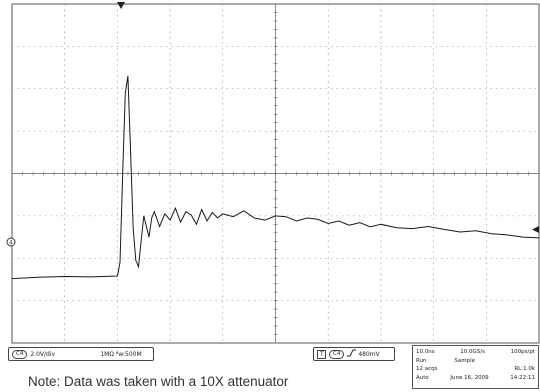 The image size is (540, 392). What do you see at coordinates (321, 354) in the screenshot?
I see `trigger-icon: T` at bounding box center [321, 354].